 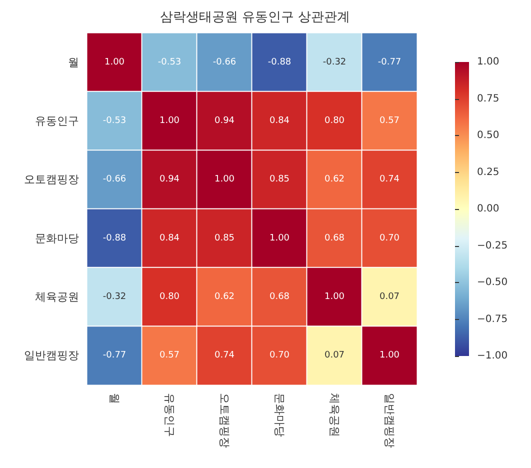 I want to click on color-bar-label: 0.75, so click(x=488, y=98).